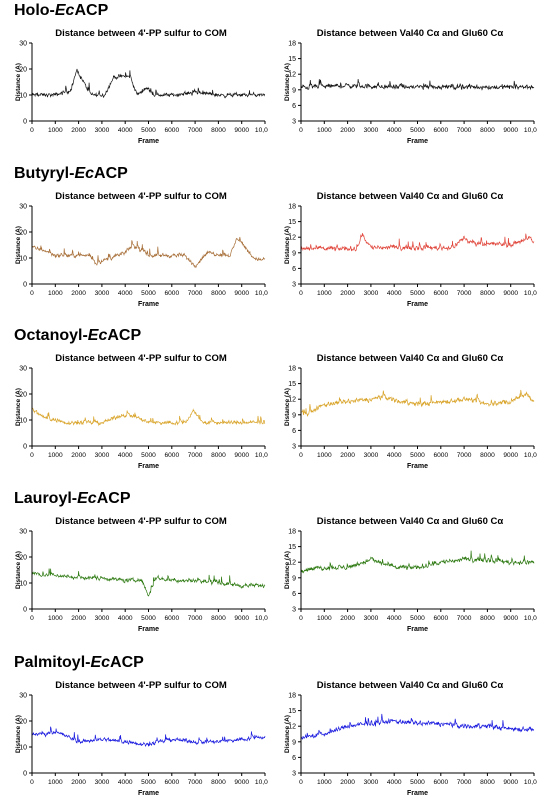 This screenshot has height=810, width=550. Describe the element at coordinates (292, 711) in the screenshot. I see `y-tick-label: 15` at that location.